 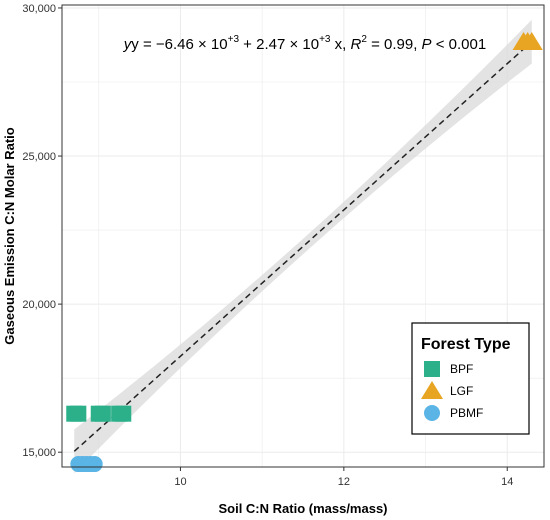 I want to click on legend-title: Forest Type, so click(x=466, y=344).